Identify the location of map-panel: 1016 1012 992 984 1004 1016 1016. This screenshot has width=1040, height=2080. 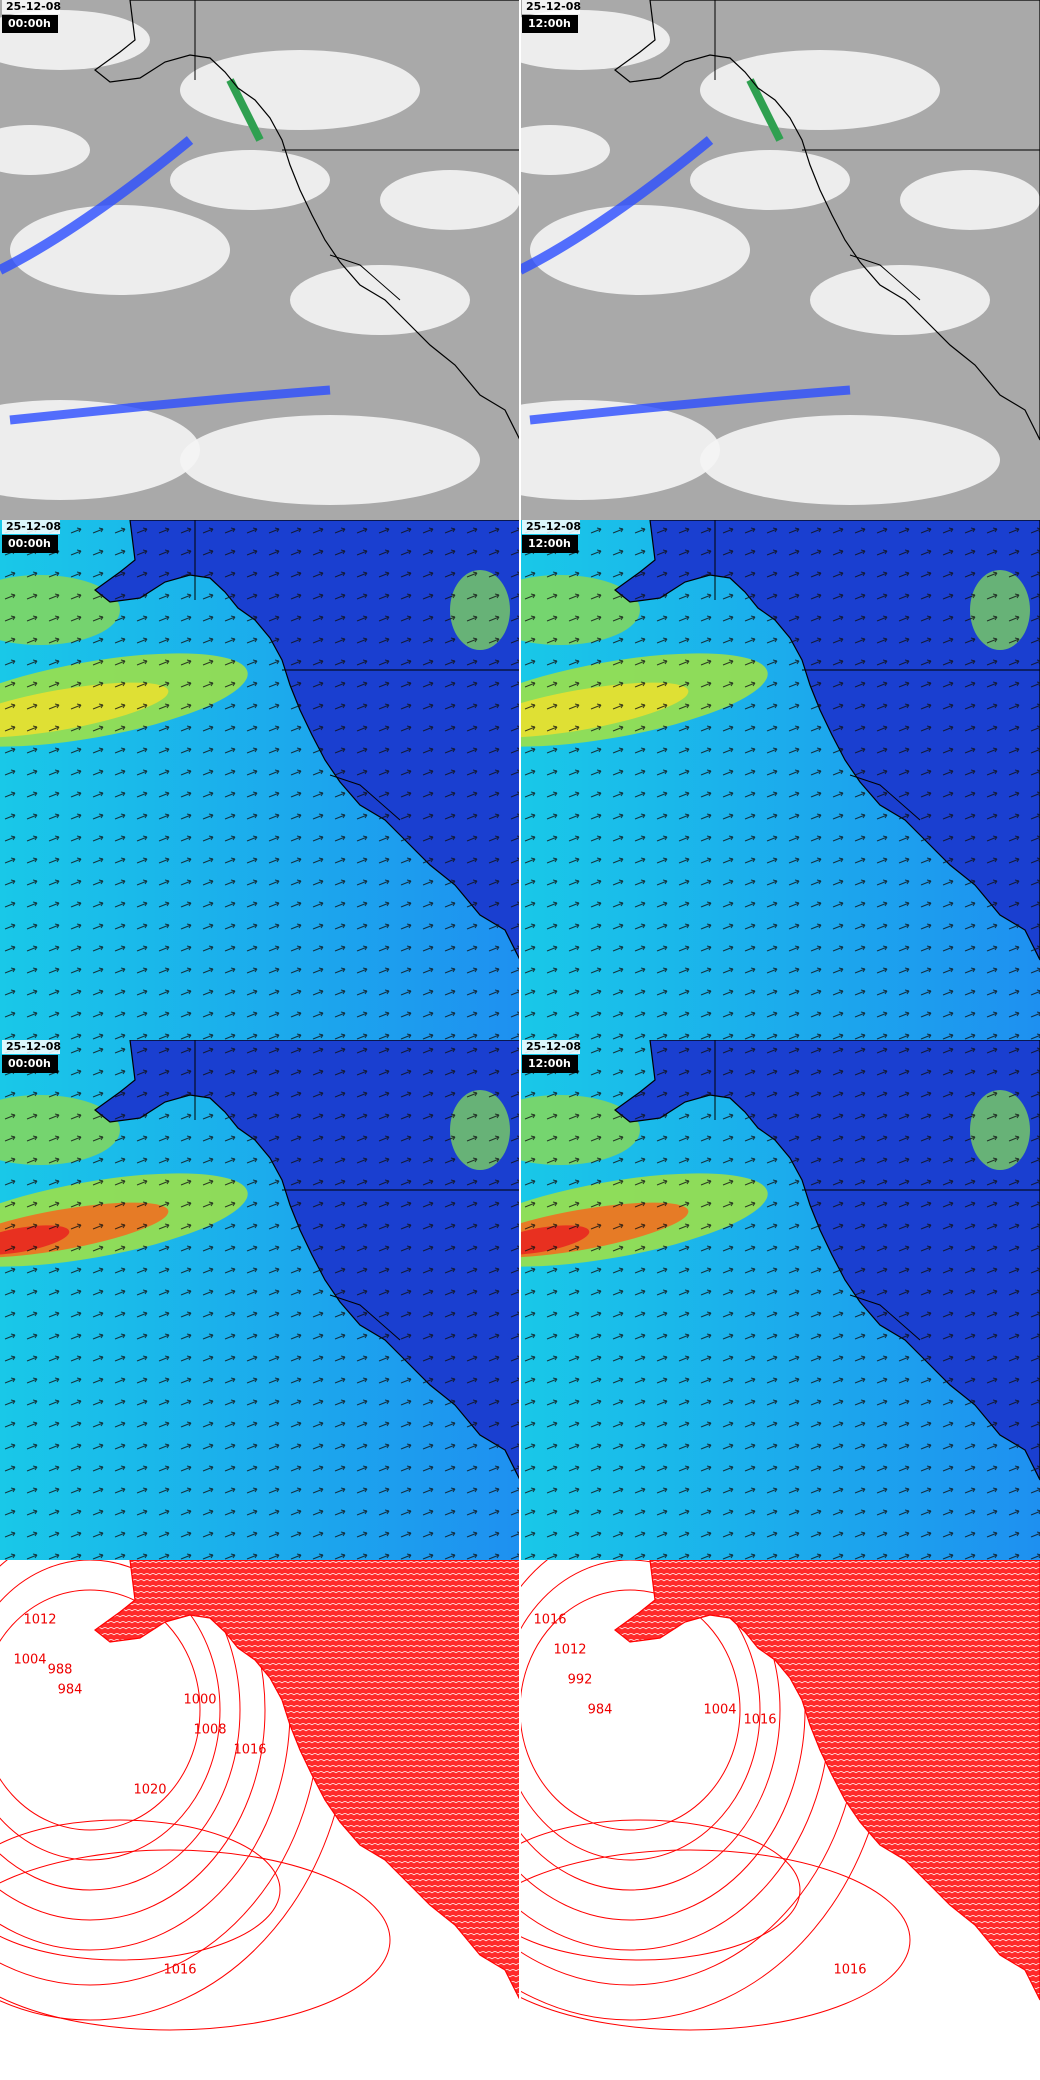
(780, 1820).